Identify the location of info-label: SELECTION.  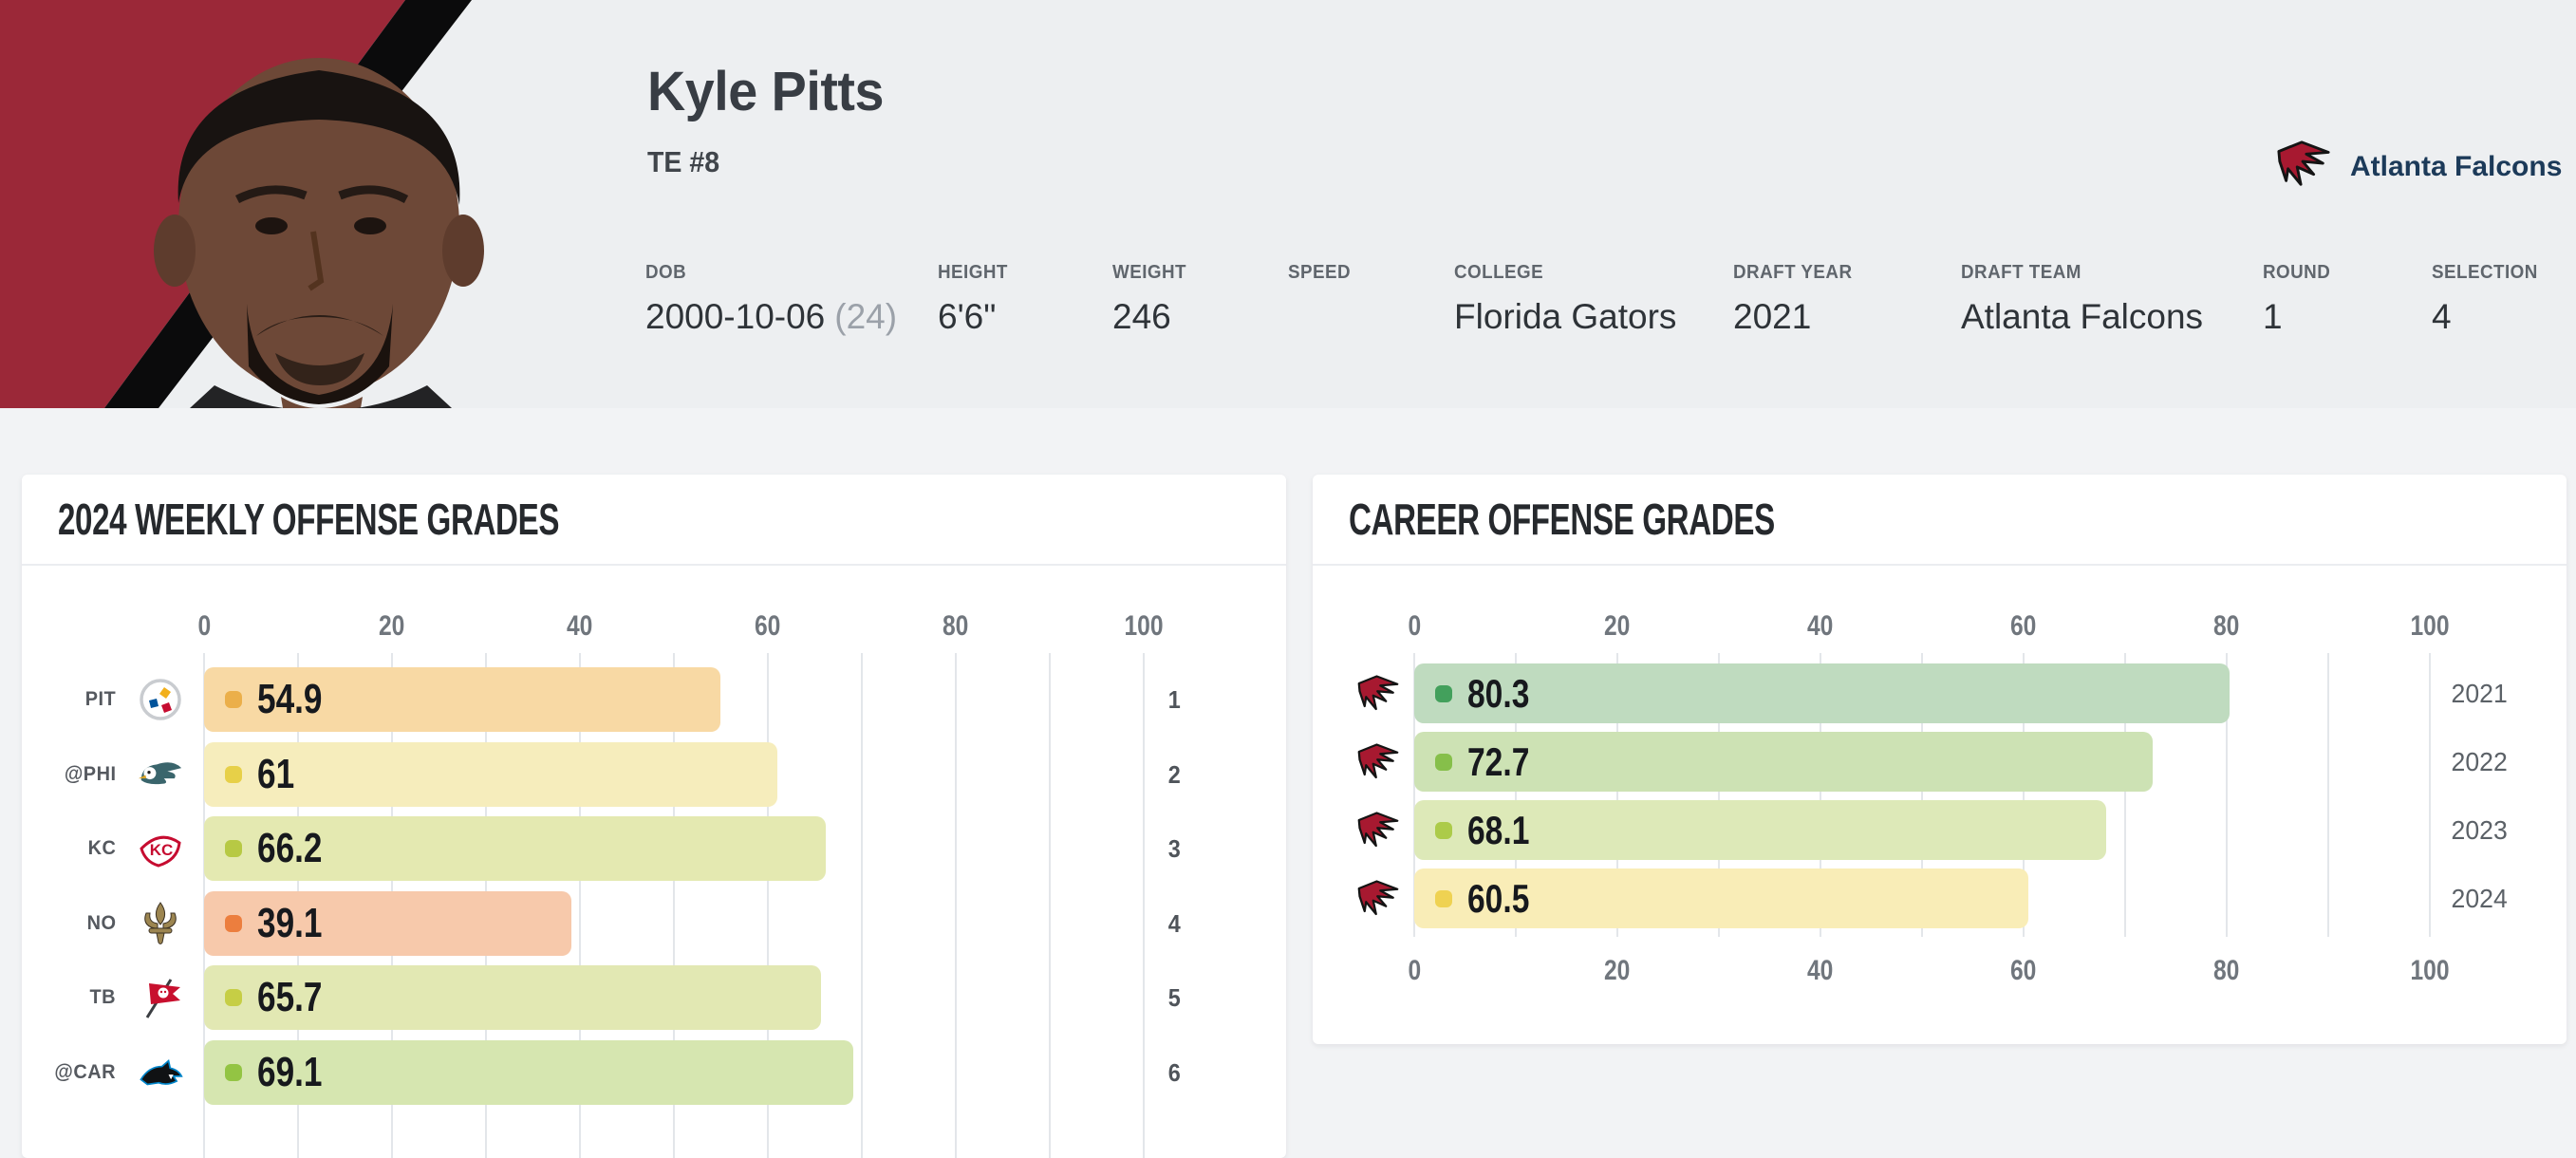
(2485, 272).